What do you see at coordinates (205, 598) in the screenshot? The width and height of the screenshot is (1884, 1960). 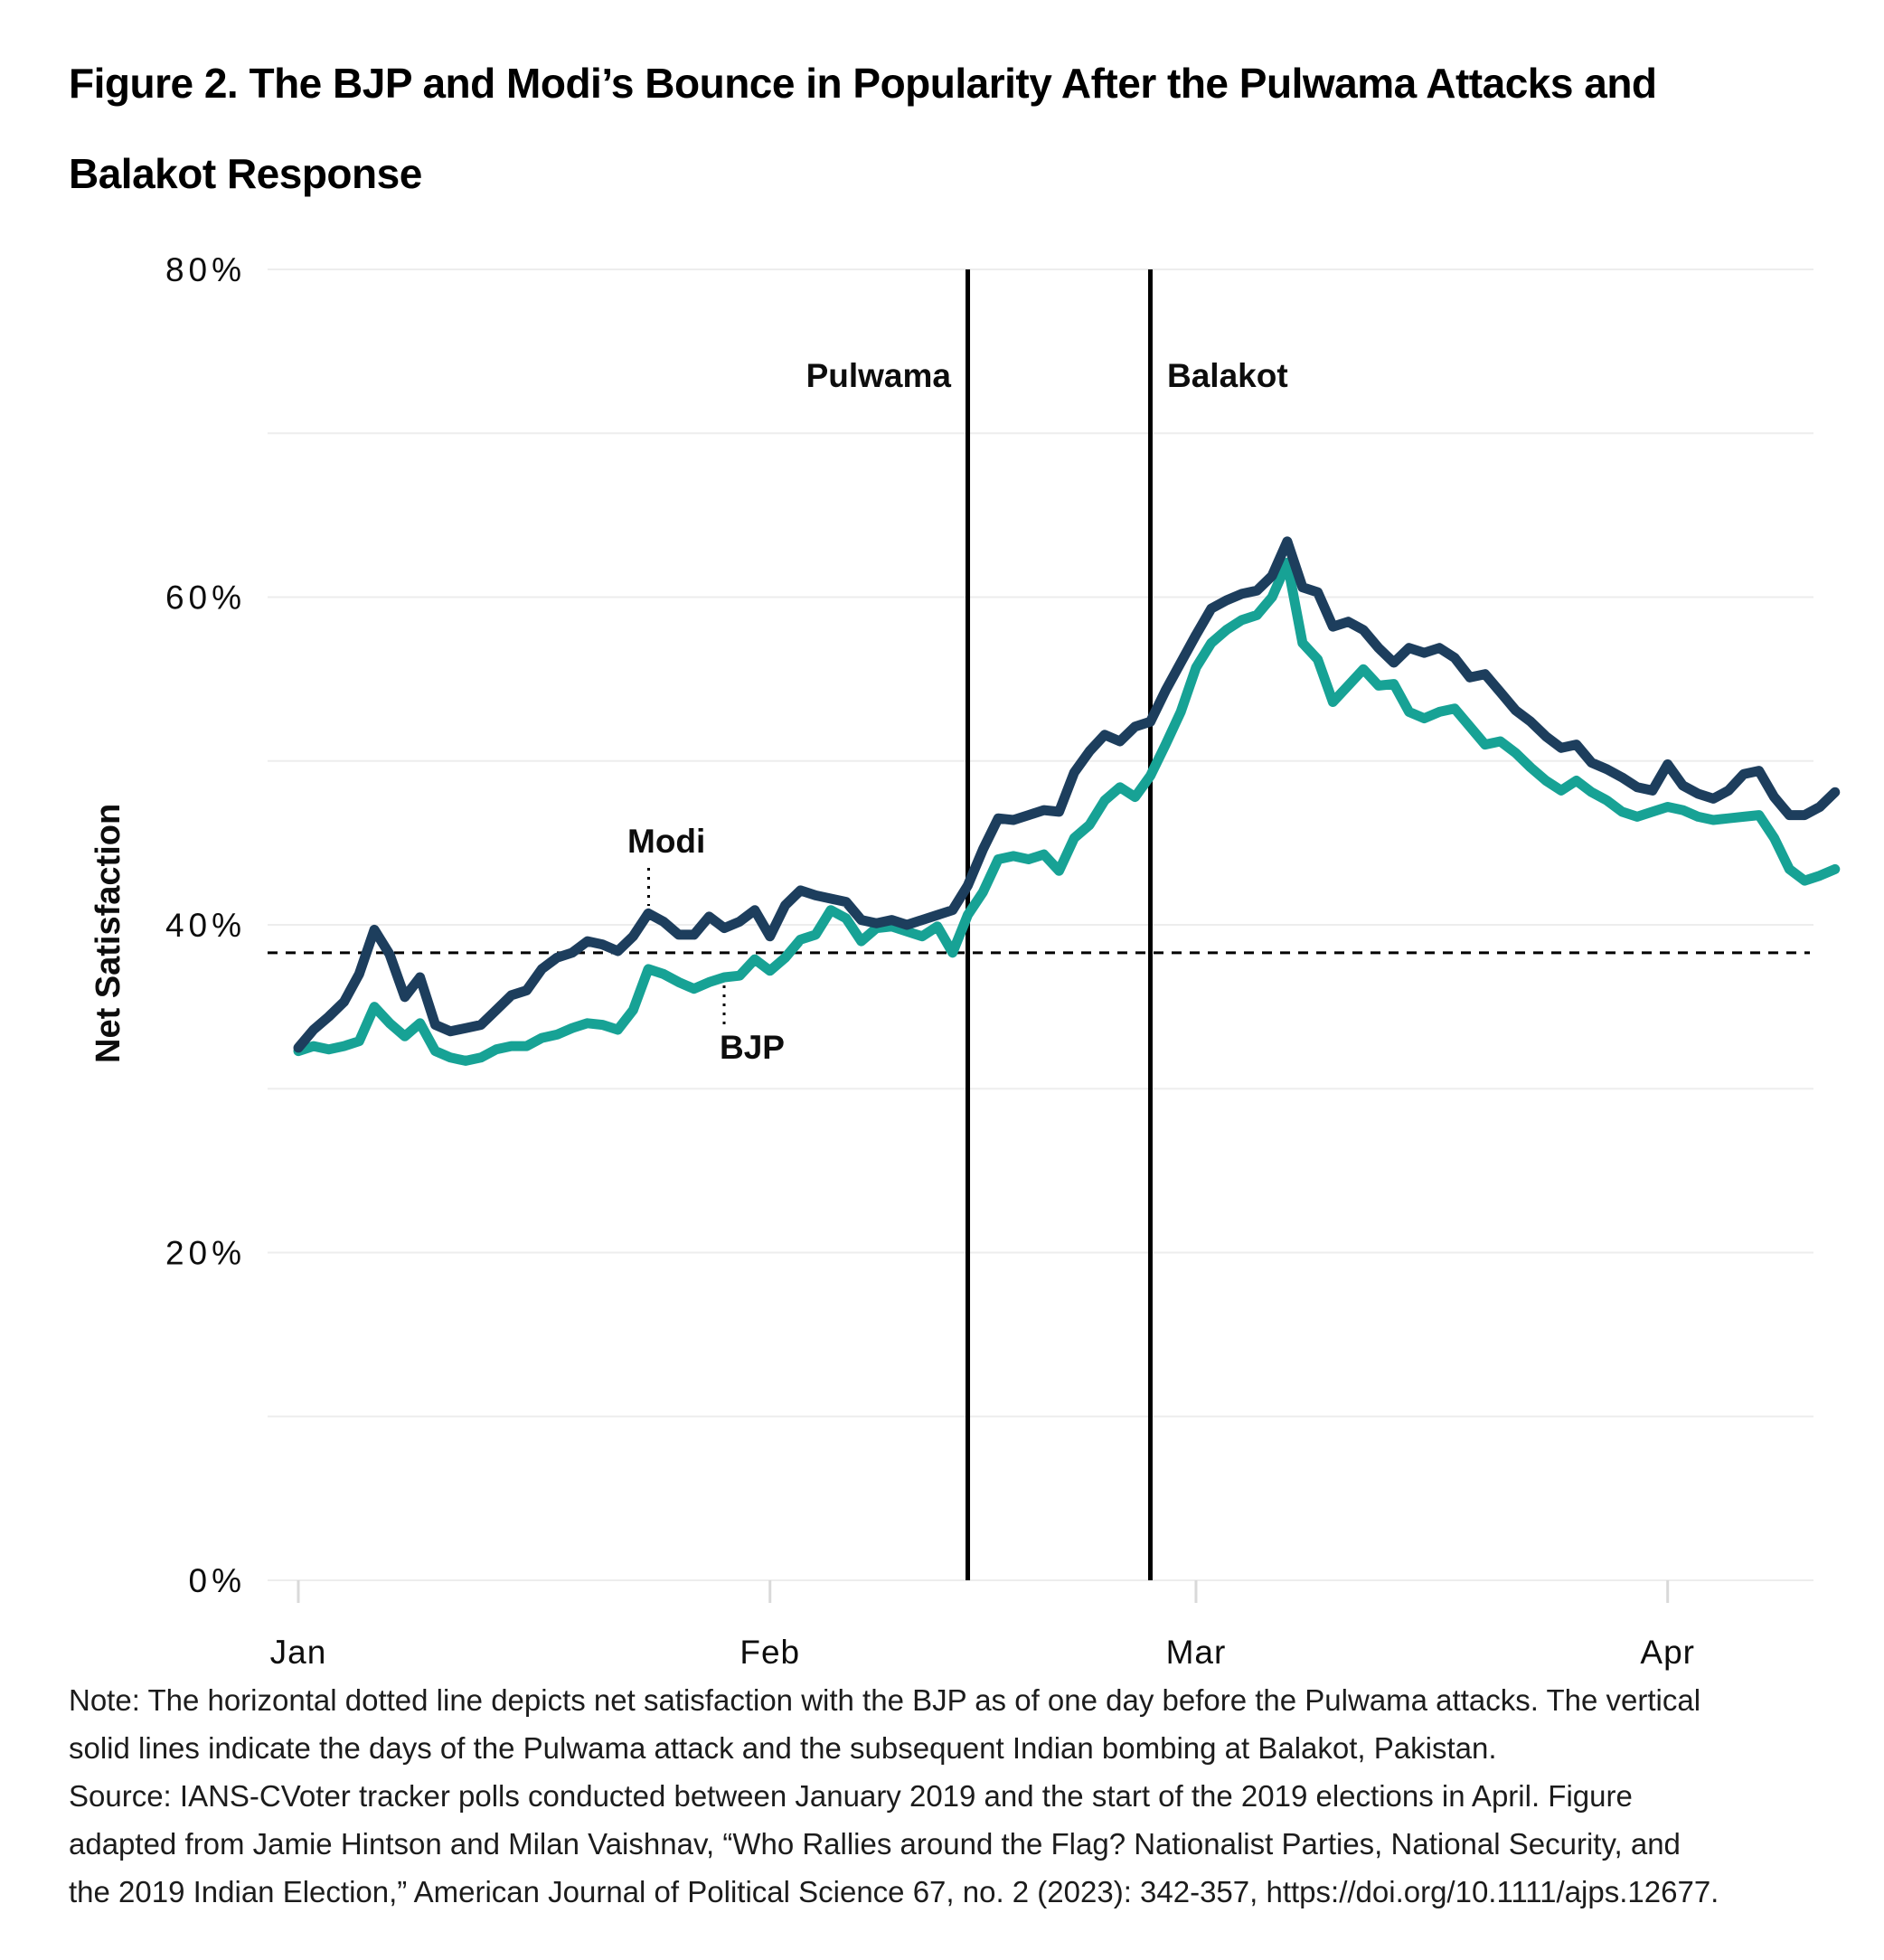 I see `svg-text: 60%` at bounding box center [205, 598].